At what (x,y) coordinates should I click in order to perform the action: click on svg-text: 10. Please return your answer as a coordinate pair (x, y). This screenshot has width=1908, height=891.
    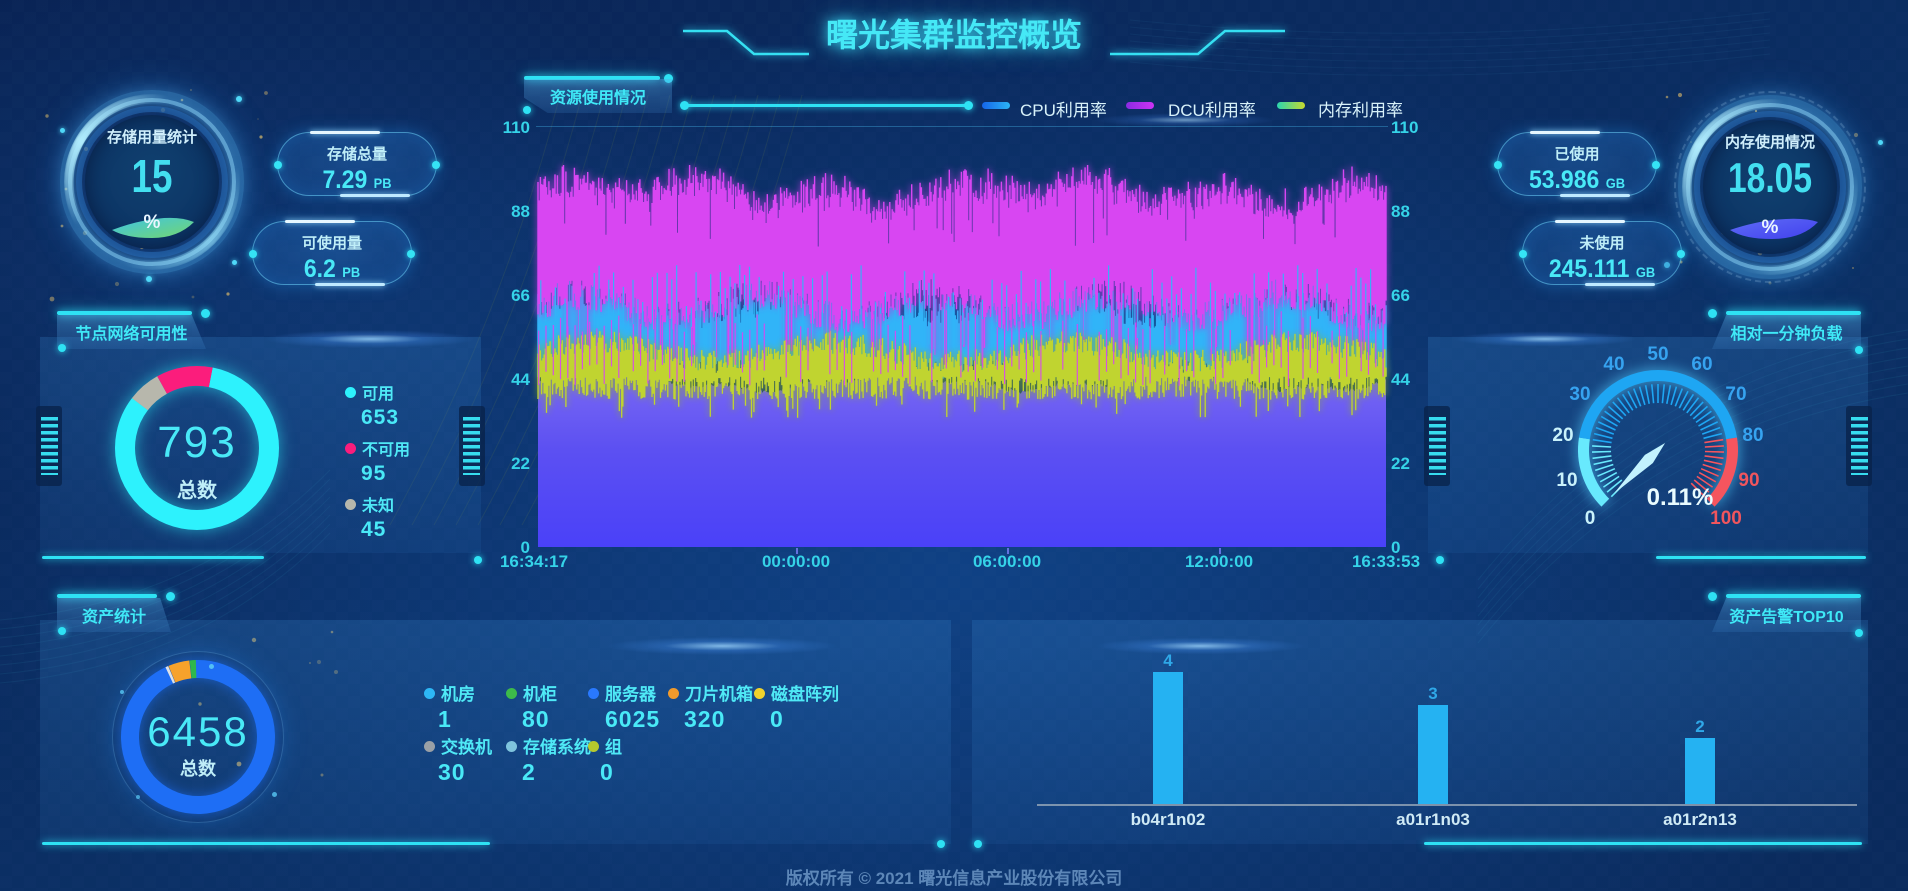
    Looking at the image, I should click on (1566, 480).